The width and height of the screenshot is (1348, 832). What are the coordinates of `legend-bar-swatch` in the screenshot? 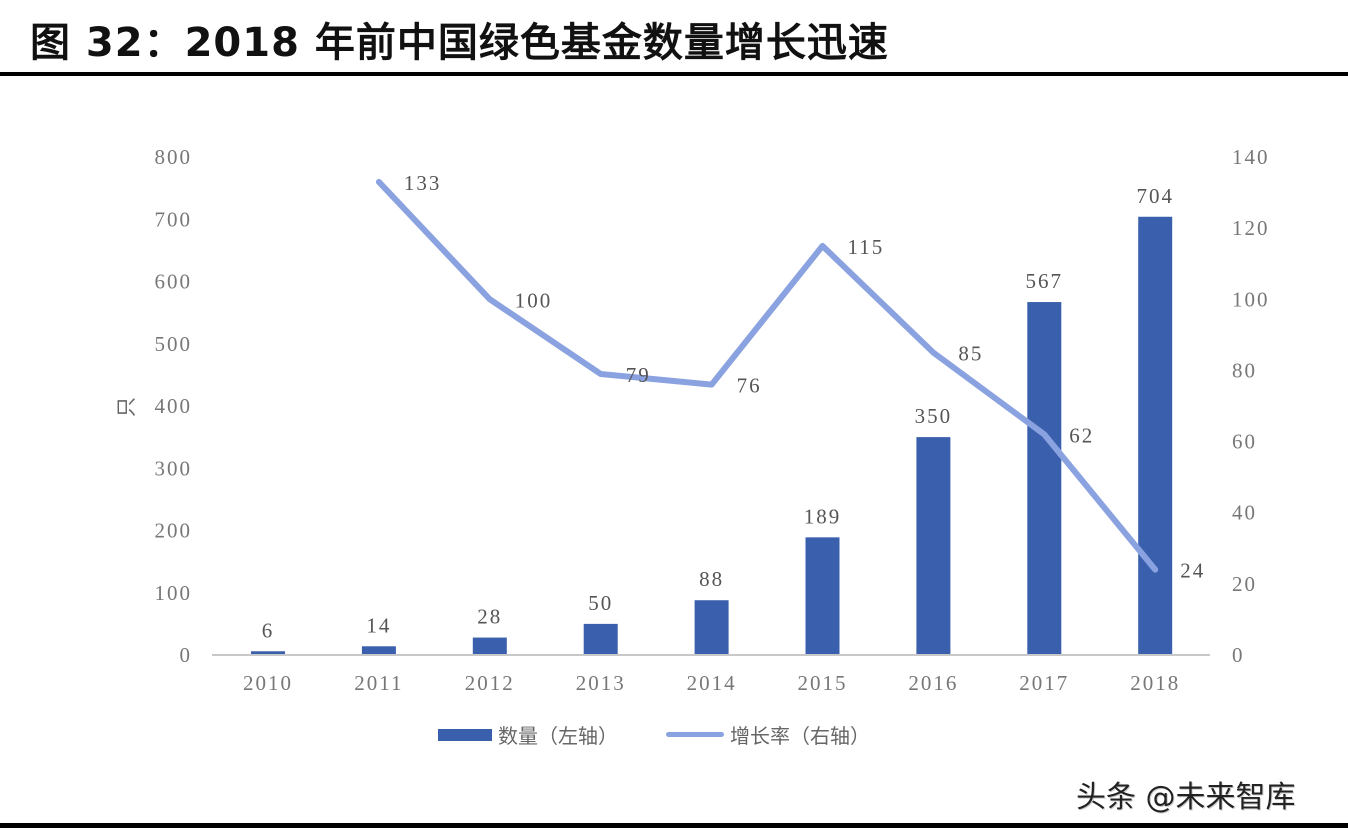 It's located at (465, 734).